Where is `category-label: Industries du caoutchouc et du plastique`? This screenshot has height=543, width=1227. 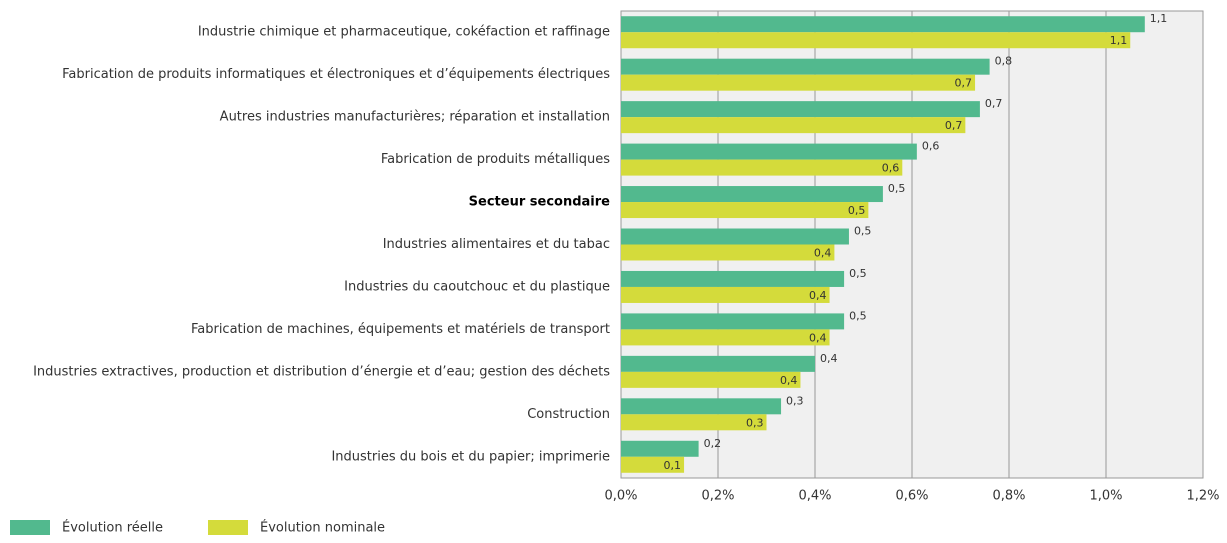 category-label: Industries du caoutchouc et du plastique is located at coordinates (477, 286).